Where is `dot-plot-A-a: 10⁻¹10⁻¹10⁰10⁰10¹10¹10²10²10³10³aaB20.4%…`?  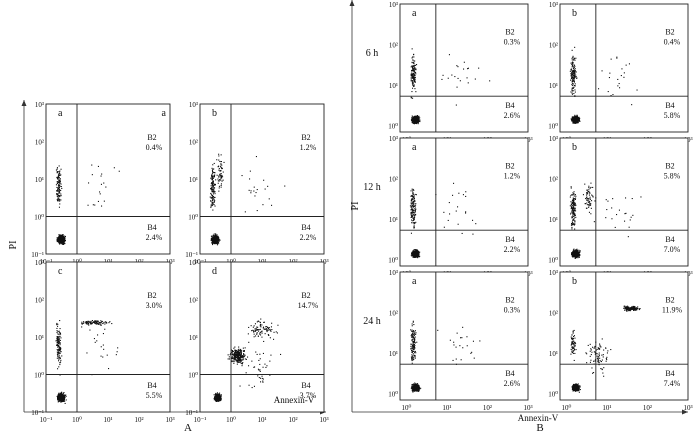
dot-plot-A-a: 10⁻¹10⁻¹10⁰10⁰10¹10¹10²10²10³10³aaB20.4%… is located at coordinates (102, 183).